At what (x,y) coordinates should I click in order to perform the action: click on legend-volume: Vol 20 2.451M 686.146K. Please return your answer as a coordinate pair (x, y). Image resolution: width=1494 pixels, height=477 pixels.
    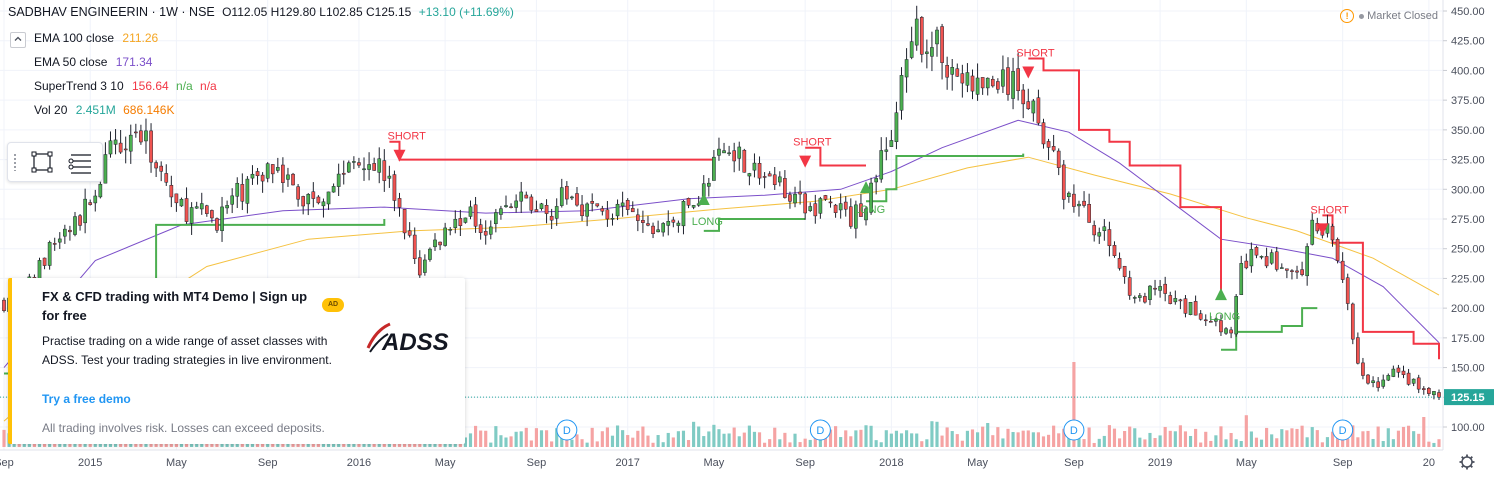
    Looking at the image, I should click on (104, 110).